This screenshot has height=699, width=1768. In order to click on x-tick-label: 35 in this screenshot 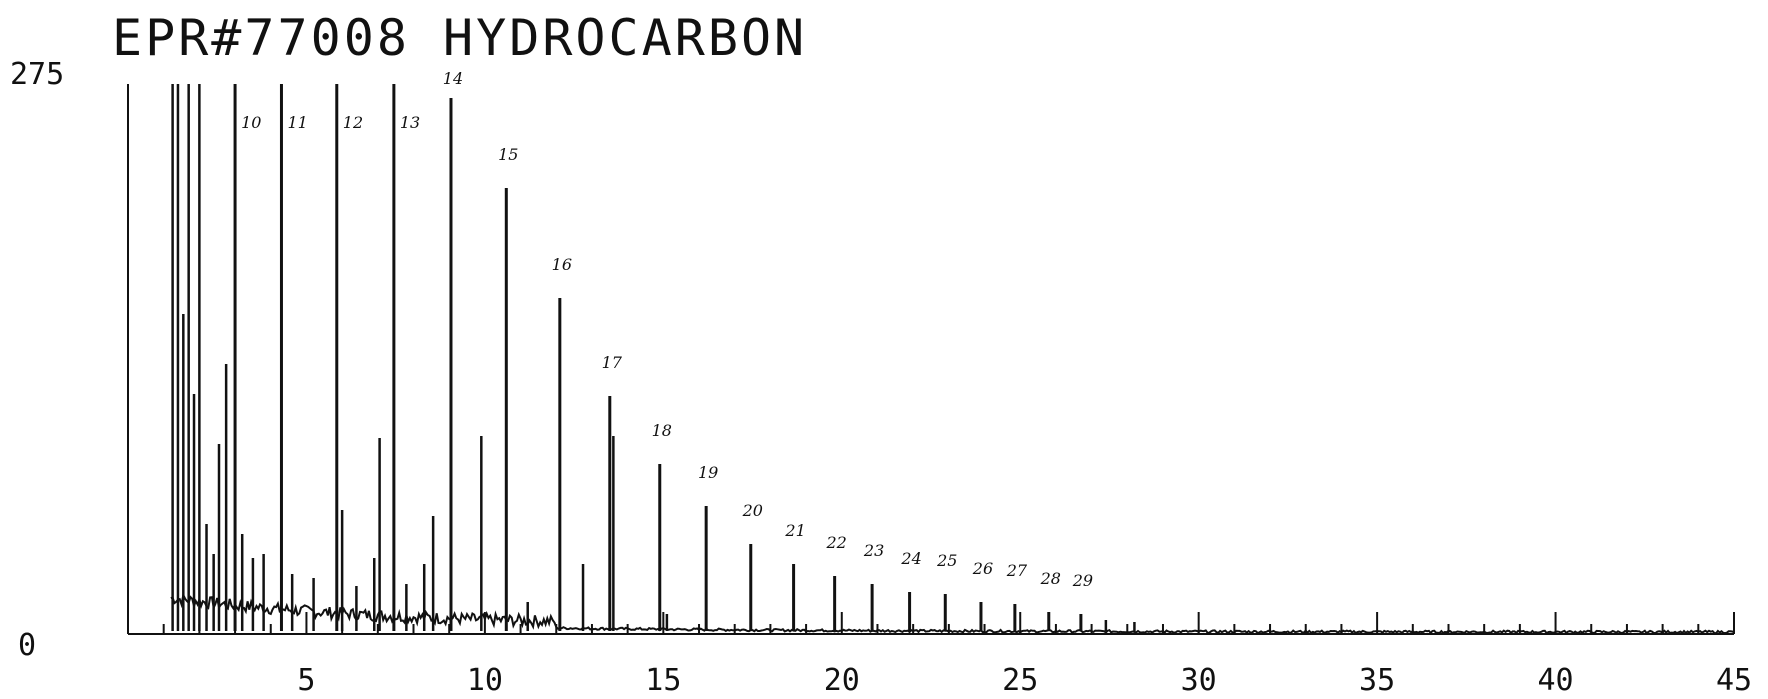, I will do `click(1377, 680)`.